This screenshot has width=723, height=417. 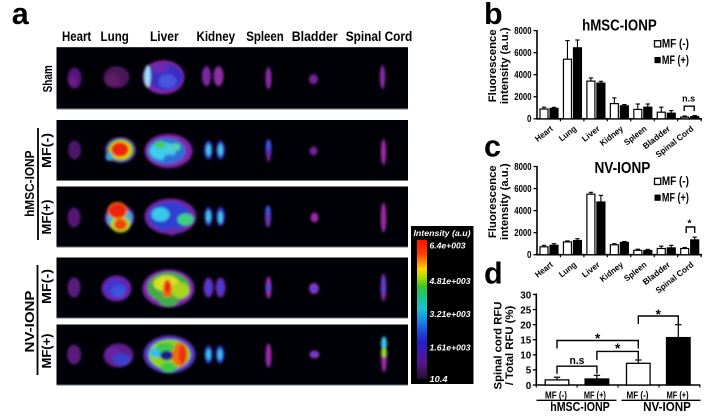 I want to click on svg-text: 15, so click(x=525, y=341).